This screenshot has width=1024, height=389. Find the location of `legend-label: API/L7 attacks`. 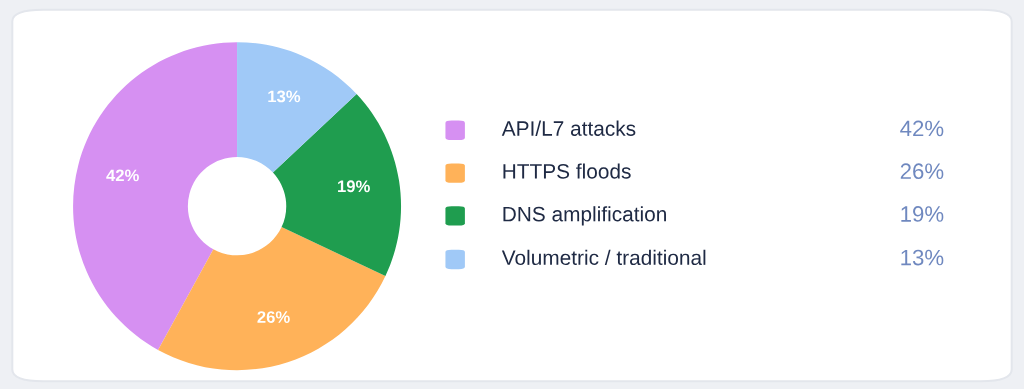

legend-label: API/L7 attacks is located at coordinates (568, 128).